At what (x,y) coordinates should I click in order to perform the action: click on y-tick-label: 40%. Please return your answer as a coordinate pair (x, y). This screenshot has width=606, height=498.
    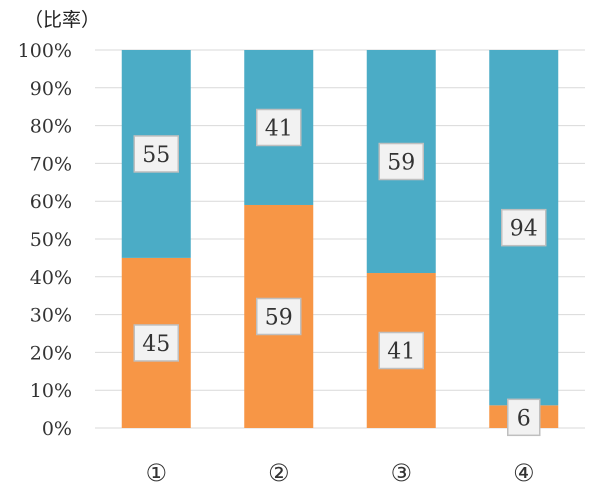
    Looking at the image, I should click on (51, 278).